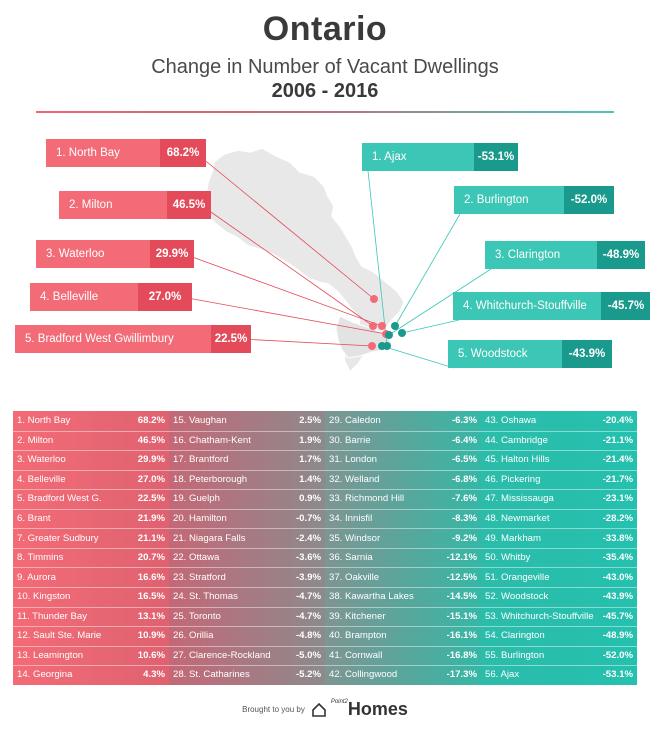 This screenshot has width=650, height=732. I want to click on table-row: 14. Georgina 4.3%, so click(91, 675).